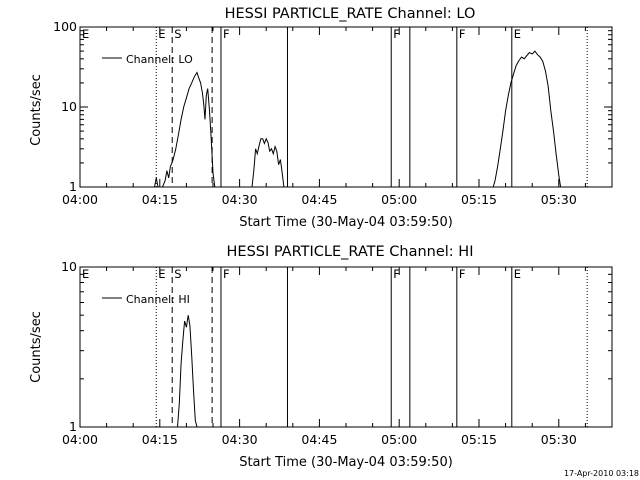 The image size is (640, 480). Describe the element at coordinates (399, 439) in the screenshot. I see `panel-hi-xtick-label: 05:00` at that location.